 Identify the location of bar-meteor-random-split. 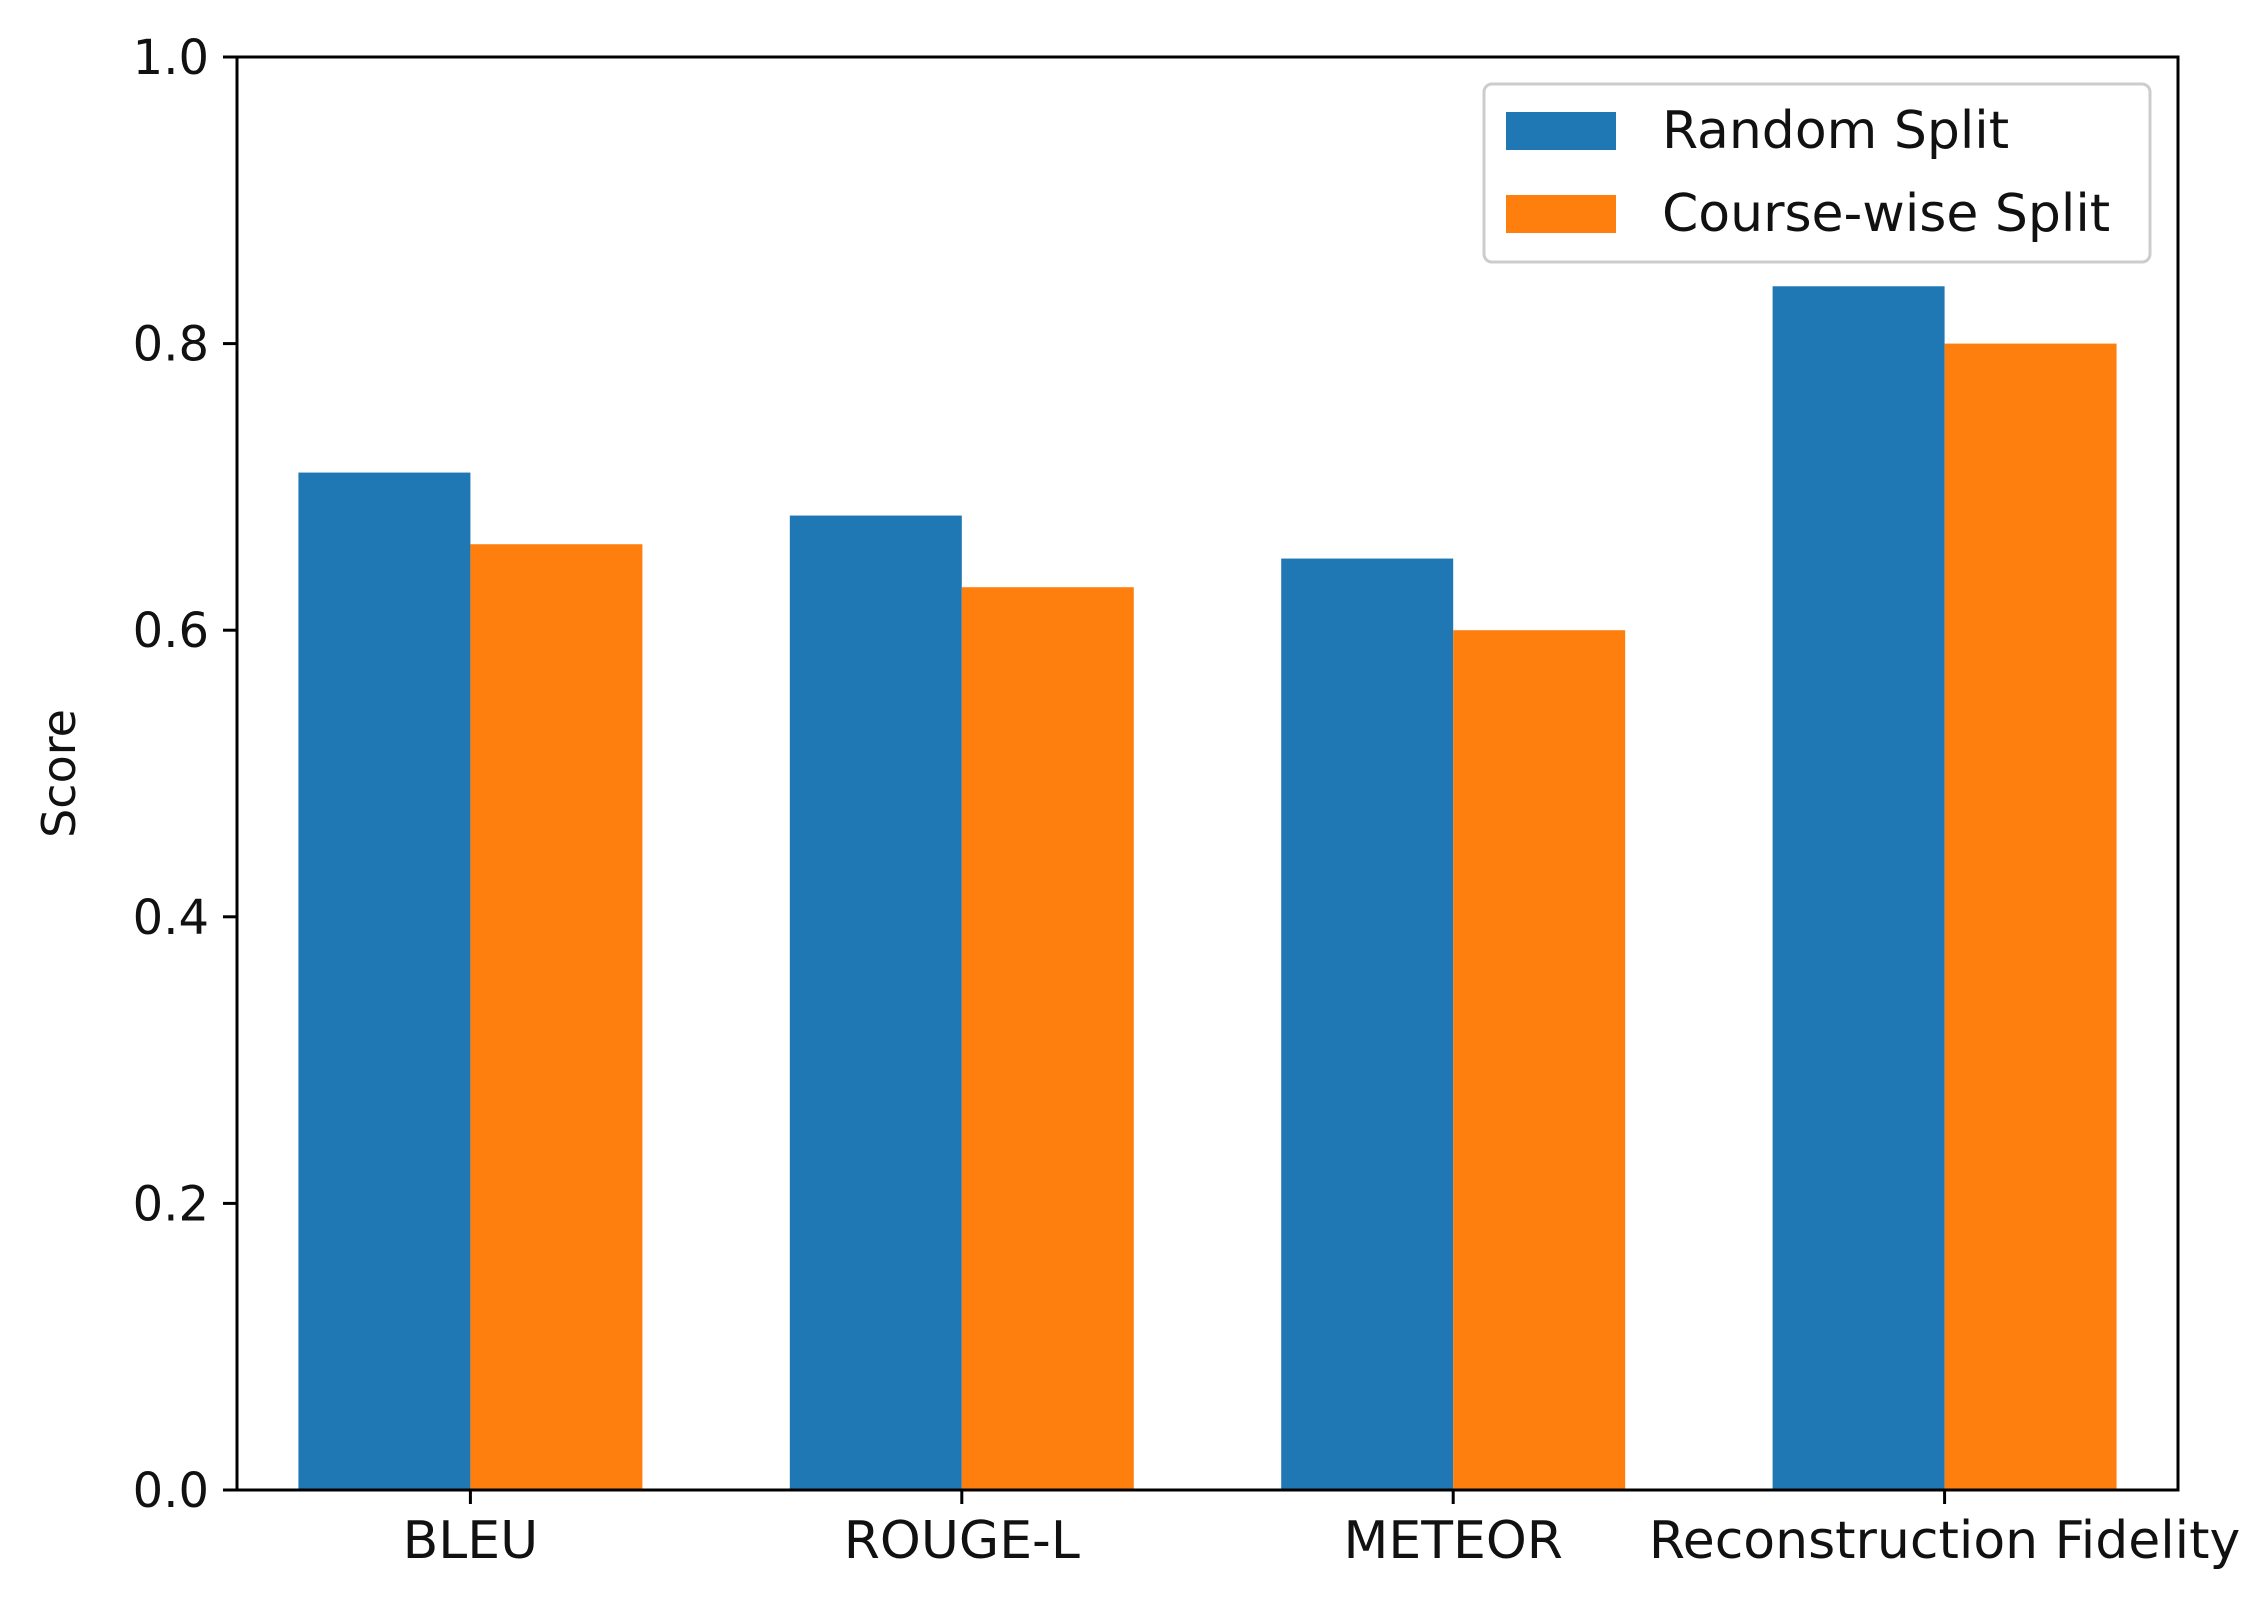
(1367, 1024).